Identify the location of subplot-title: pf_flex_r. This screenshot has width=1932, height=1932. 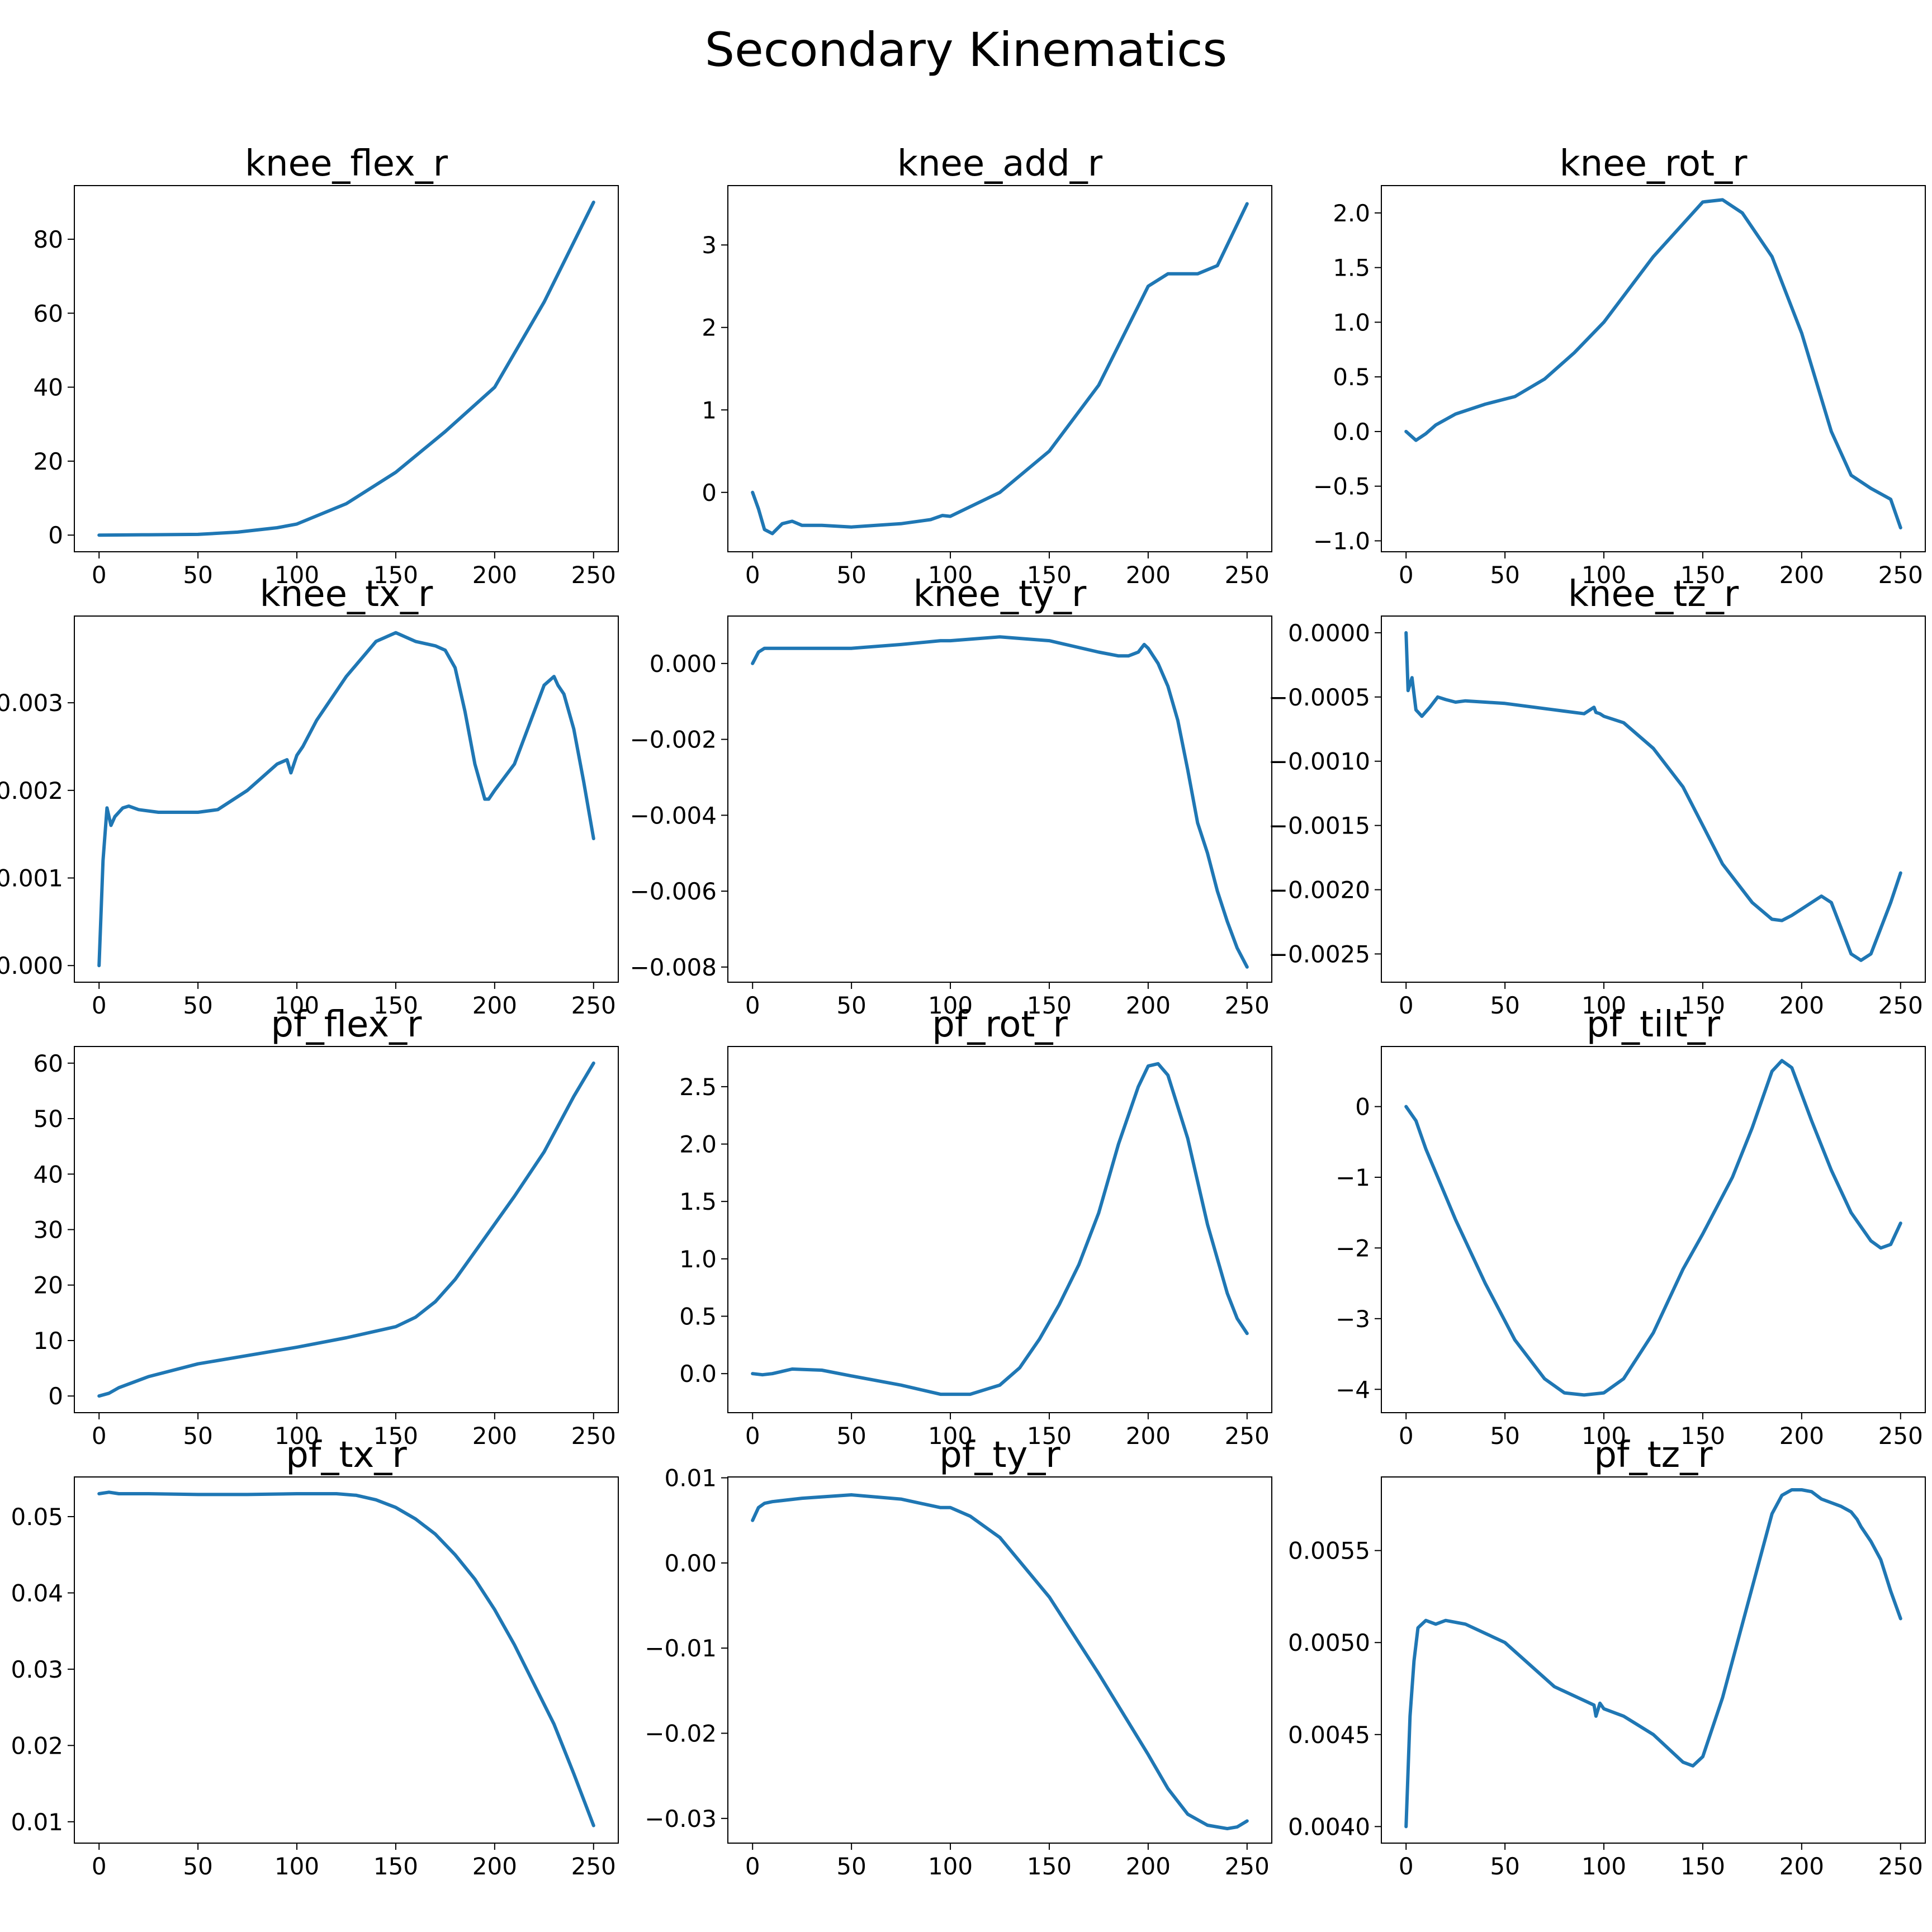
(347, 1024).